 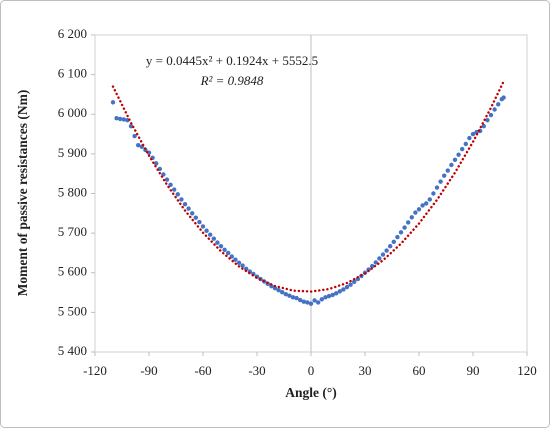 What do you see at coordinates (148, 370) in the screenshot?
I see `x-tick-label: -90` at bounding box center [148, 370].